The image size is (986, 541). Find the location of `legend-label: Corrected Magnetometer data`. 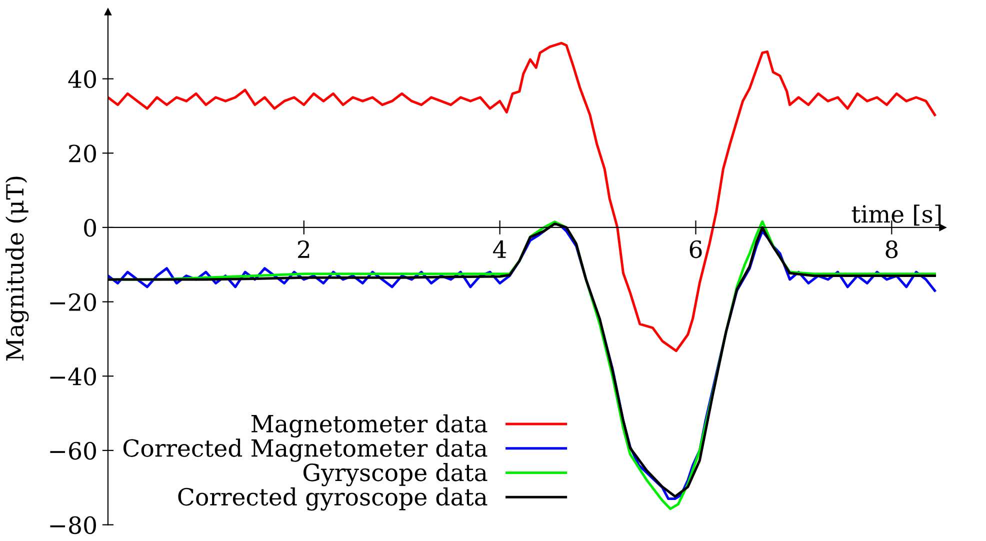

legend-label: Corrected Magnetometer data is located at coordinates (305, 450).